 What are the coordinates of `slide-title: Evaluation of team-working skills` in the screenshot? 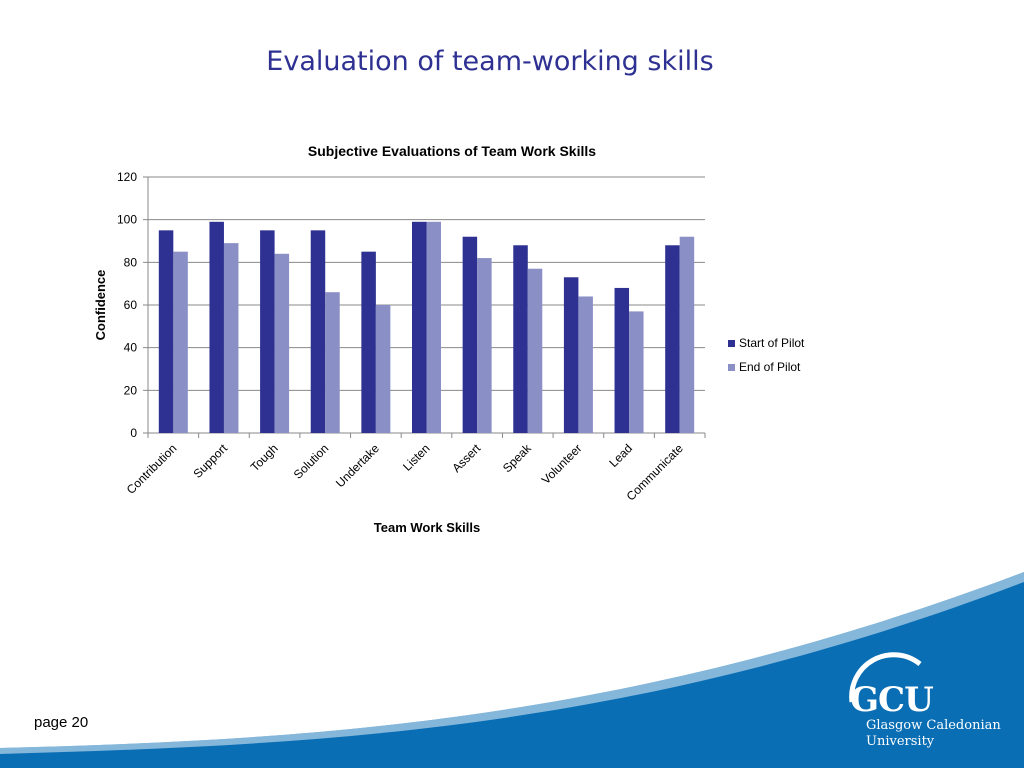 It's located at (490, 61).